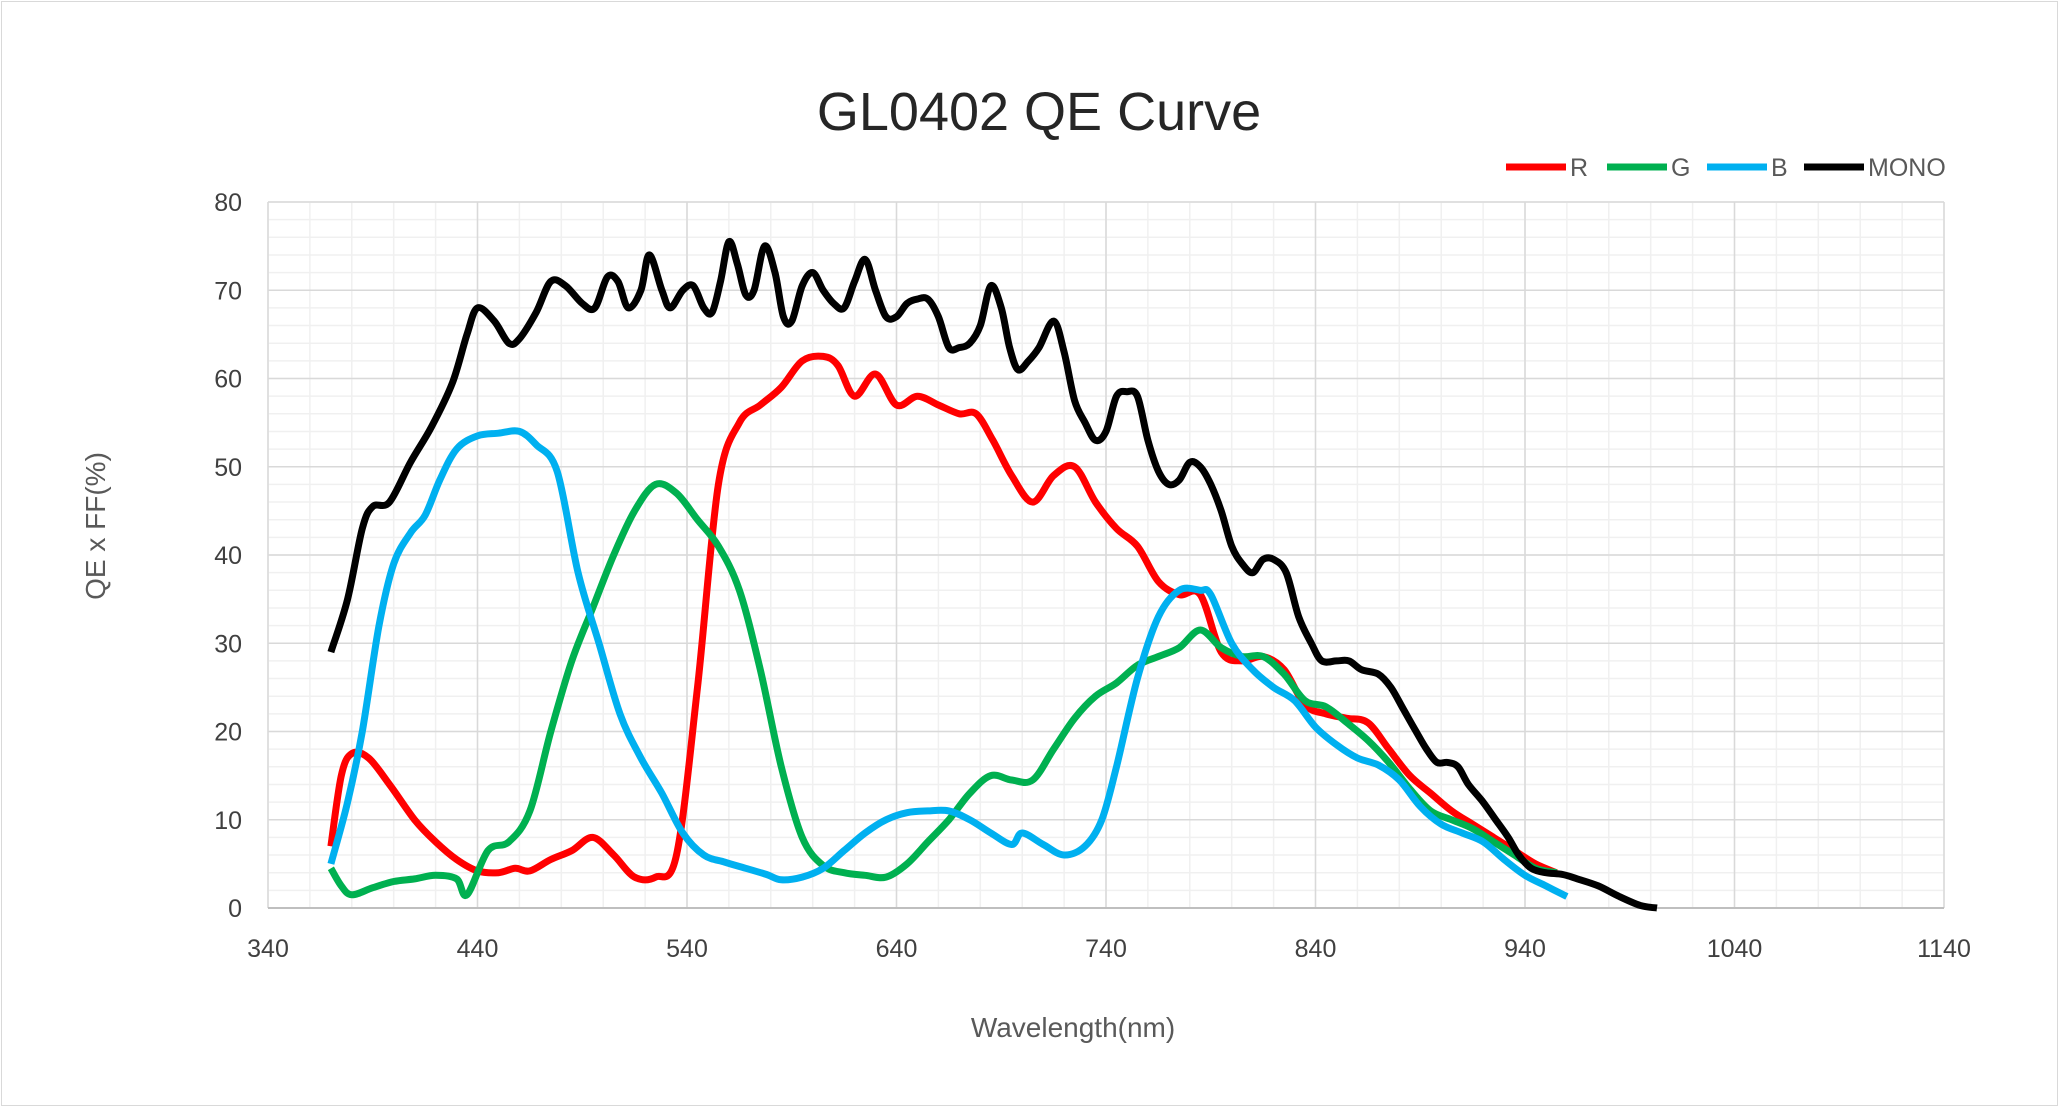 Image resolution: width=2059 pixels, height=1107 pixels. What do you see at coordinates (1944, 949) in the screenshot?
I see `x-tick-label: 1140` at bounding box center [1944, 949].